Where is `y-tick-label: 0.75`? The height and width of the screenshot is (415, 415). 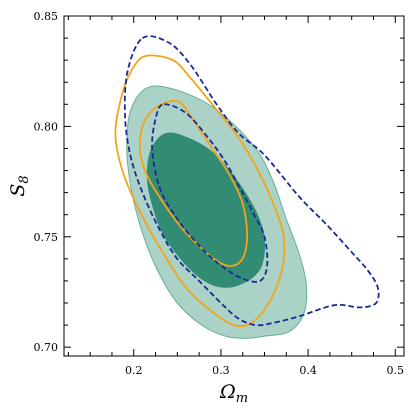
y-tick-label: 0.75 is located at coordinates (46, 237).